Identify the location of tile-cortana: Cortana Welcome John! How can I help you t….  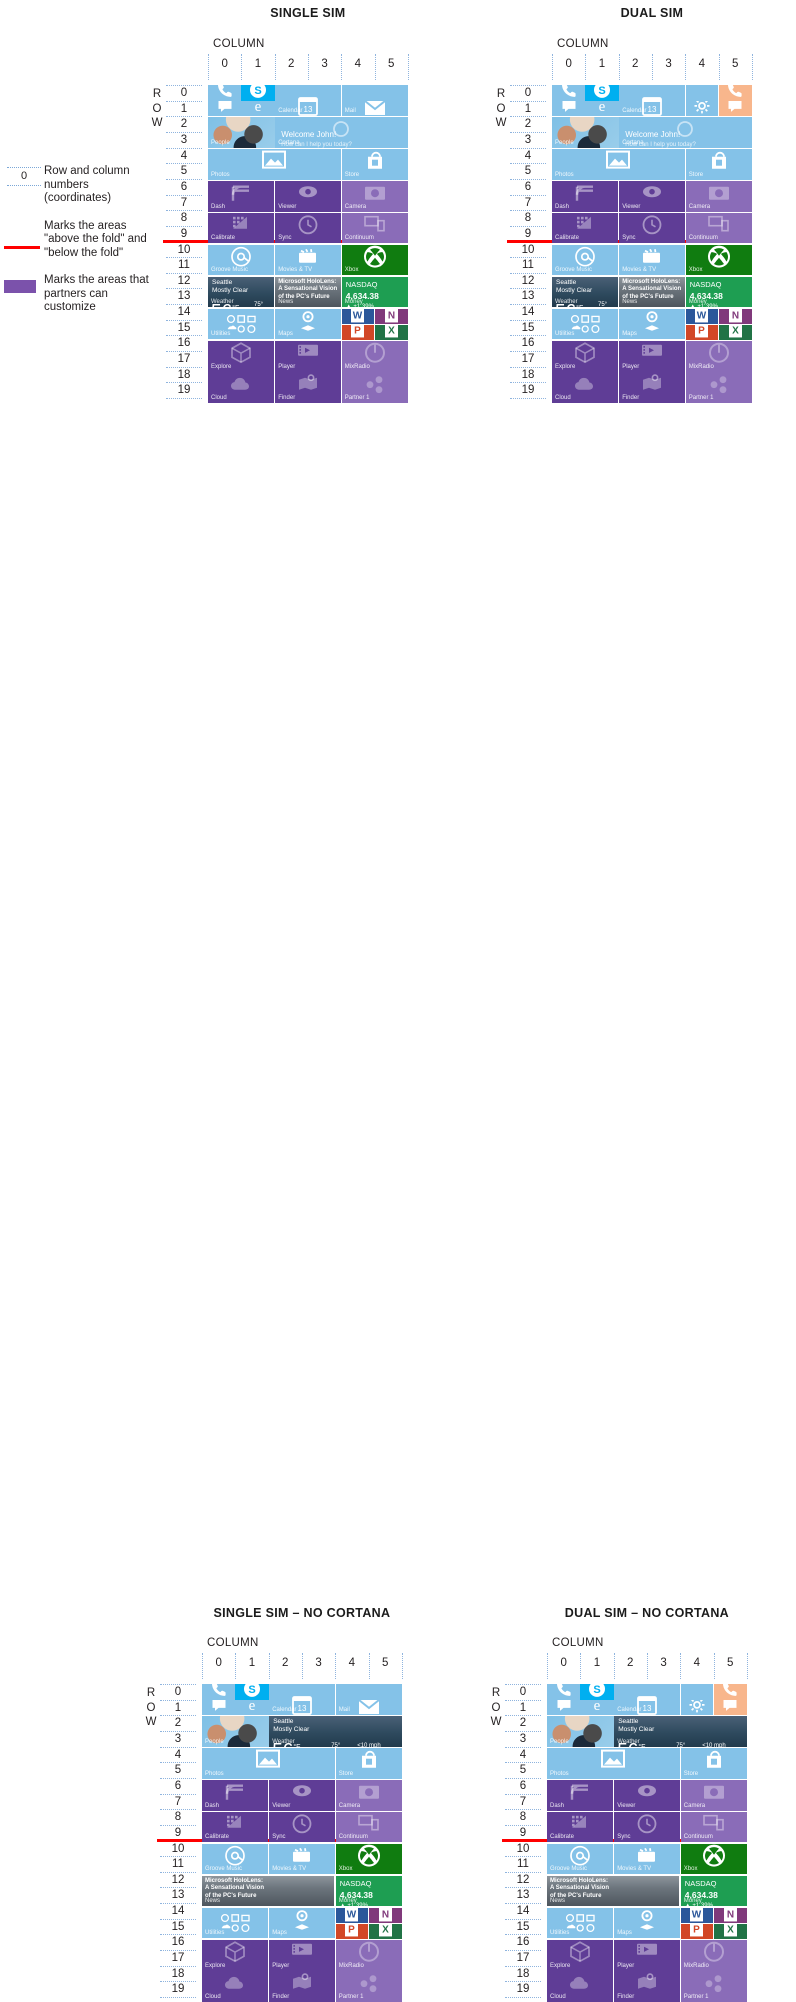
(685, 132).